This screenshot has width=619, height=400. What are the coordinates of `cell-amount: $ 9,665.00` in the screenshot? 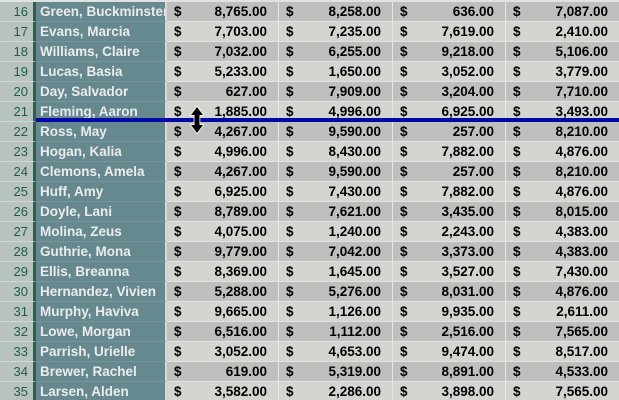 It's located at (223, 312).